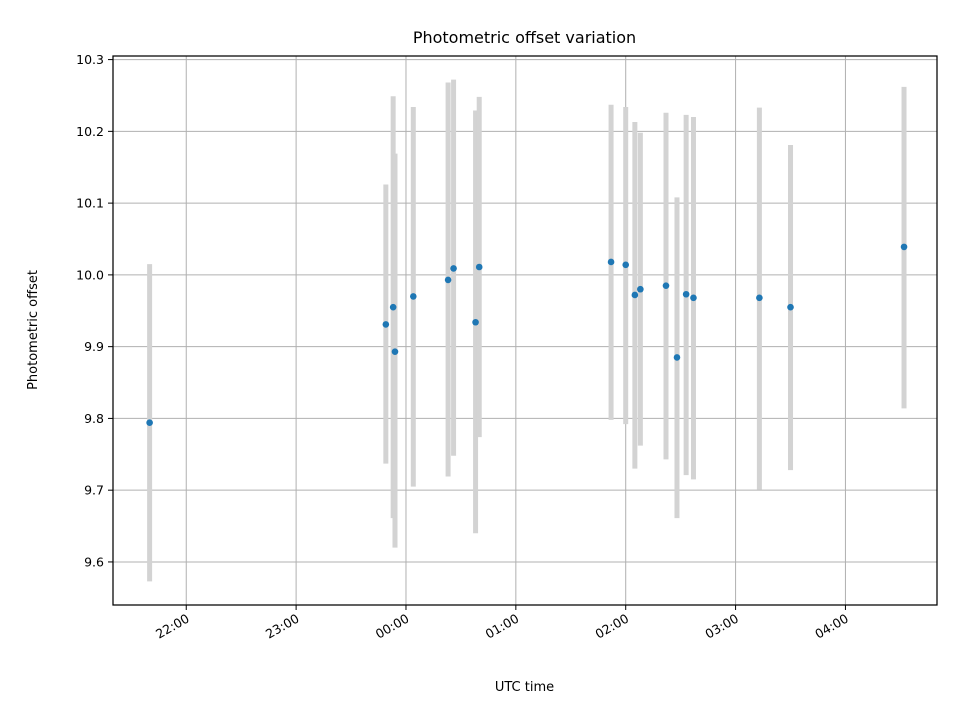 This screenshot has height=720, width=960. Describe the element at coordinates (524, 687) in the screenshot. I see `x-axis-label: UTC time` at that location.